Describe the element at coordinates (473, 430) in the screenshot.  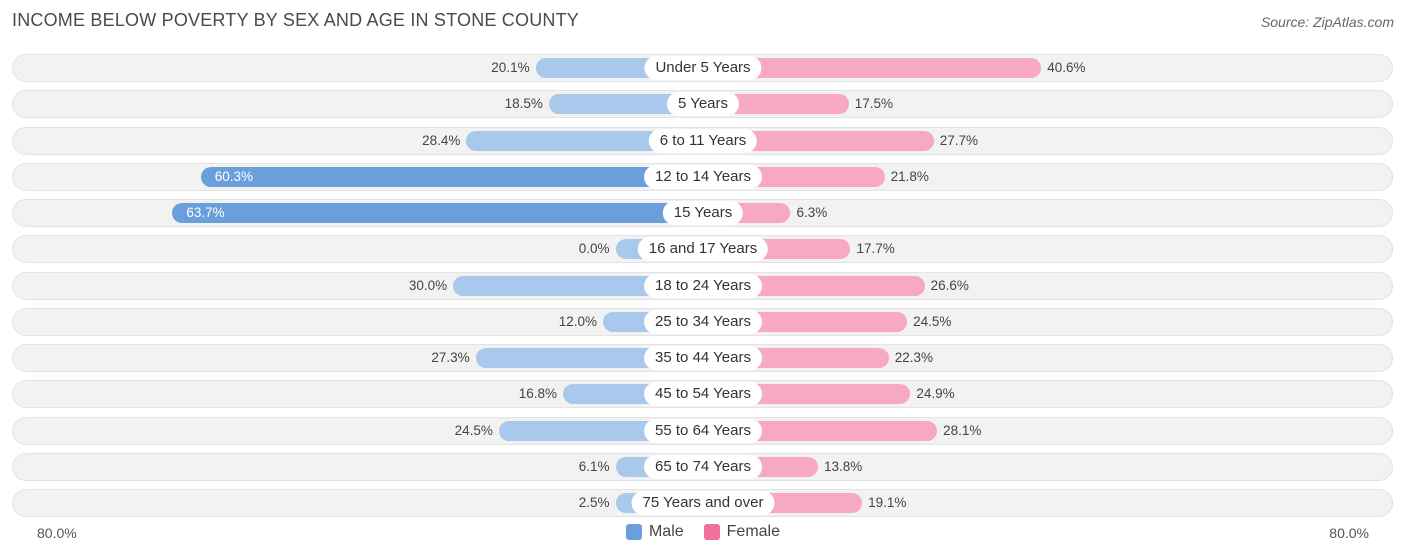
I see `value-label-male: 24.5%` at that location.